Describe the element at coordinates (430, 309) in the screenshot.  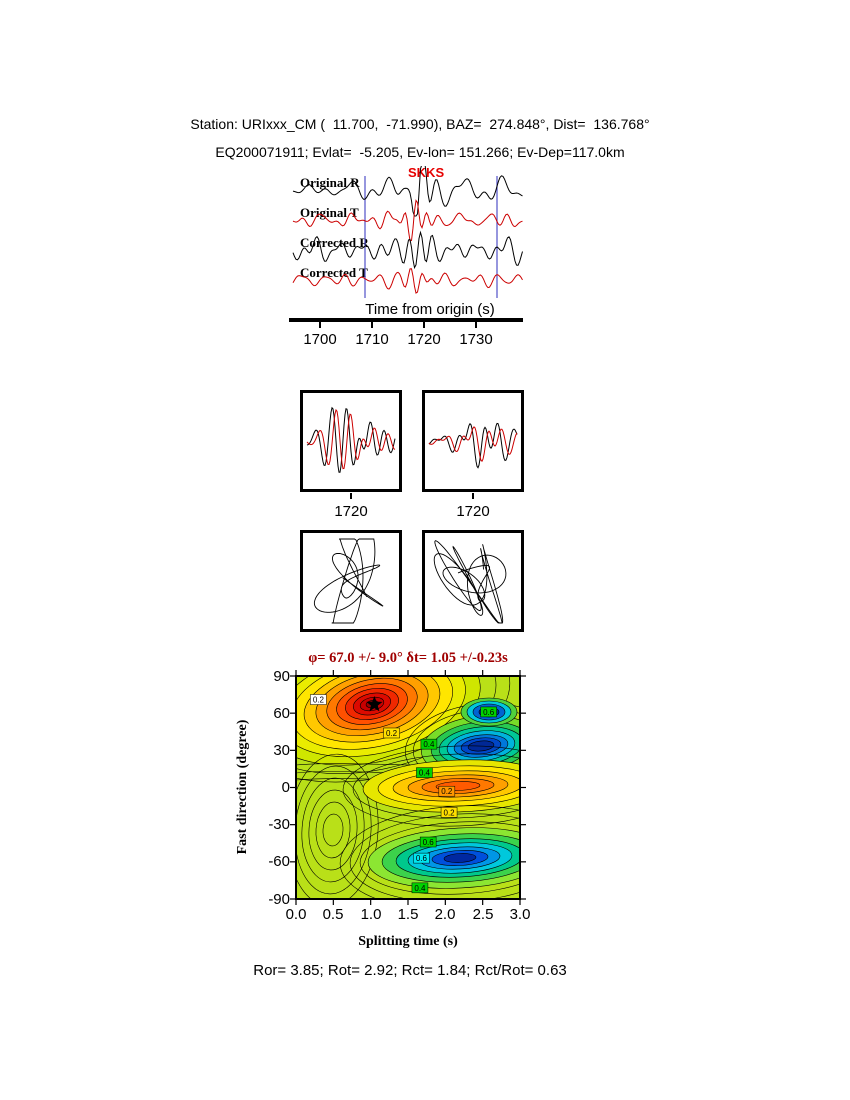
I see `time-axis-label: Time from origin (s)` at that location.